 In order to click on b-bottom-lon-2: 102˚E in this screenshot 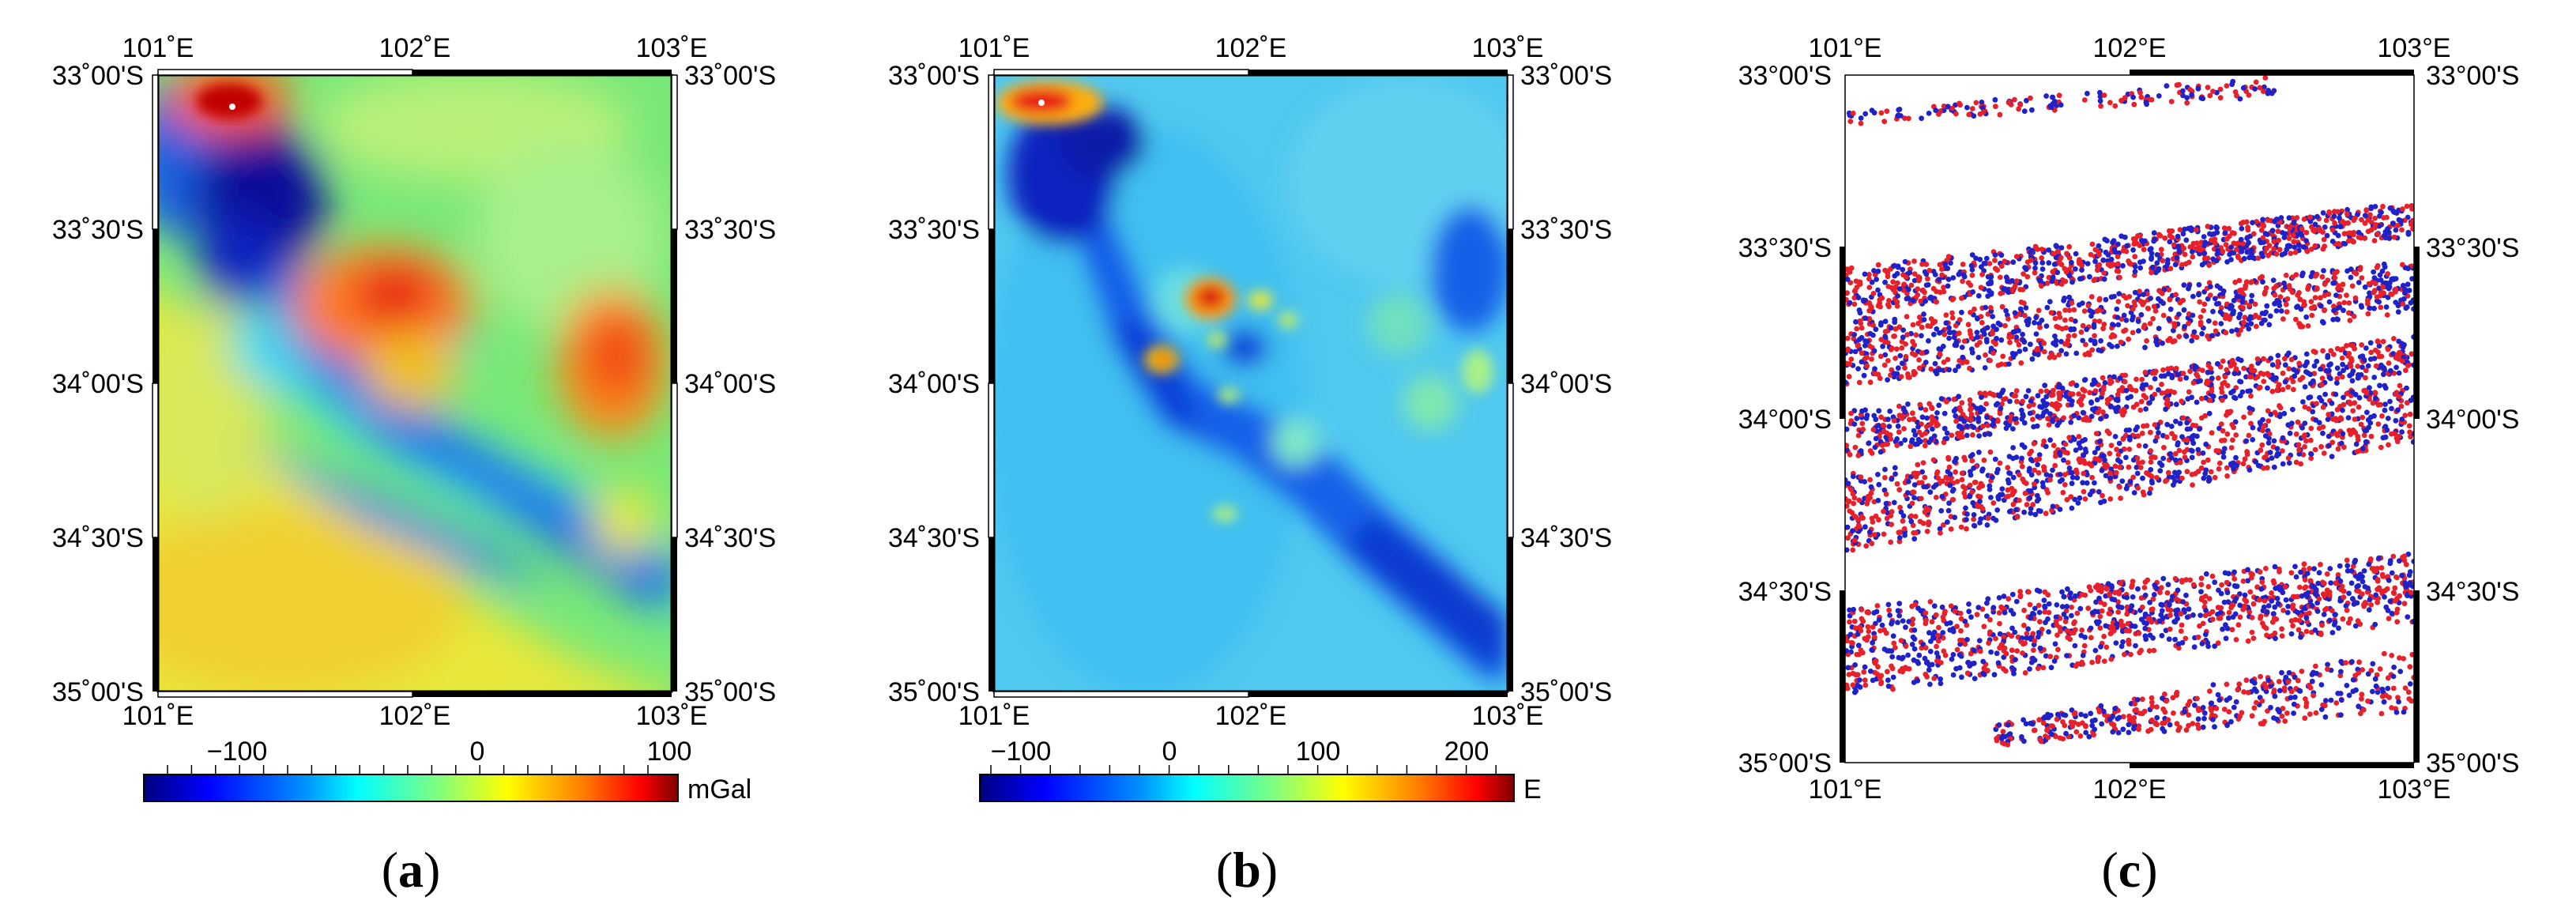, I will do `click(1251, 716)`.